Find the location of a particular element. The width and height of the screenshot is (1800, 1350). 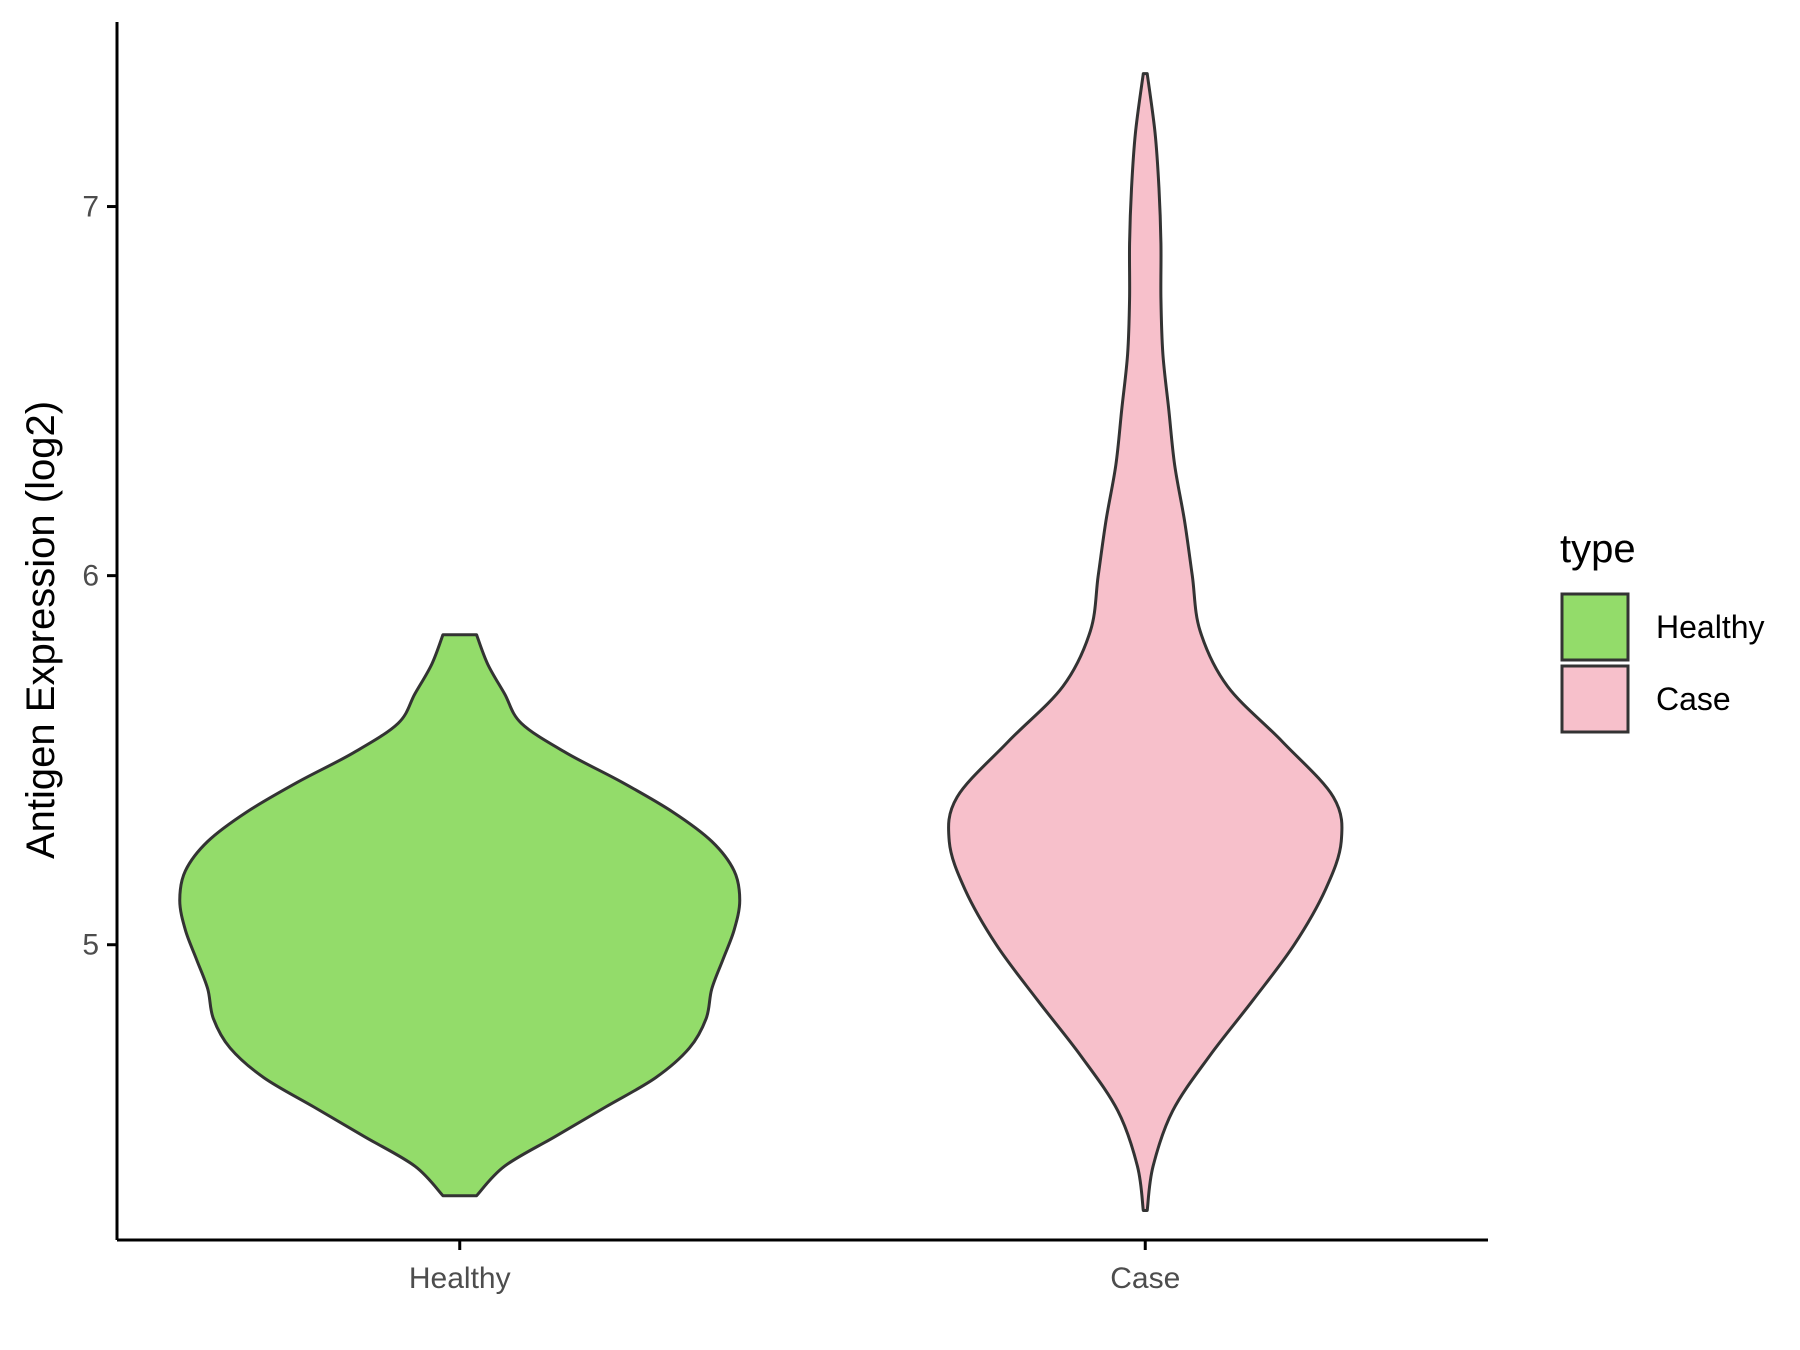

x-ticks: Healthy Case is located at coordinates (794, 1267).